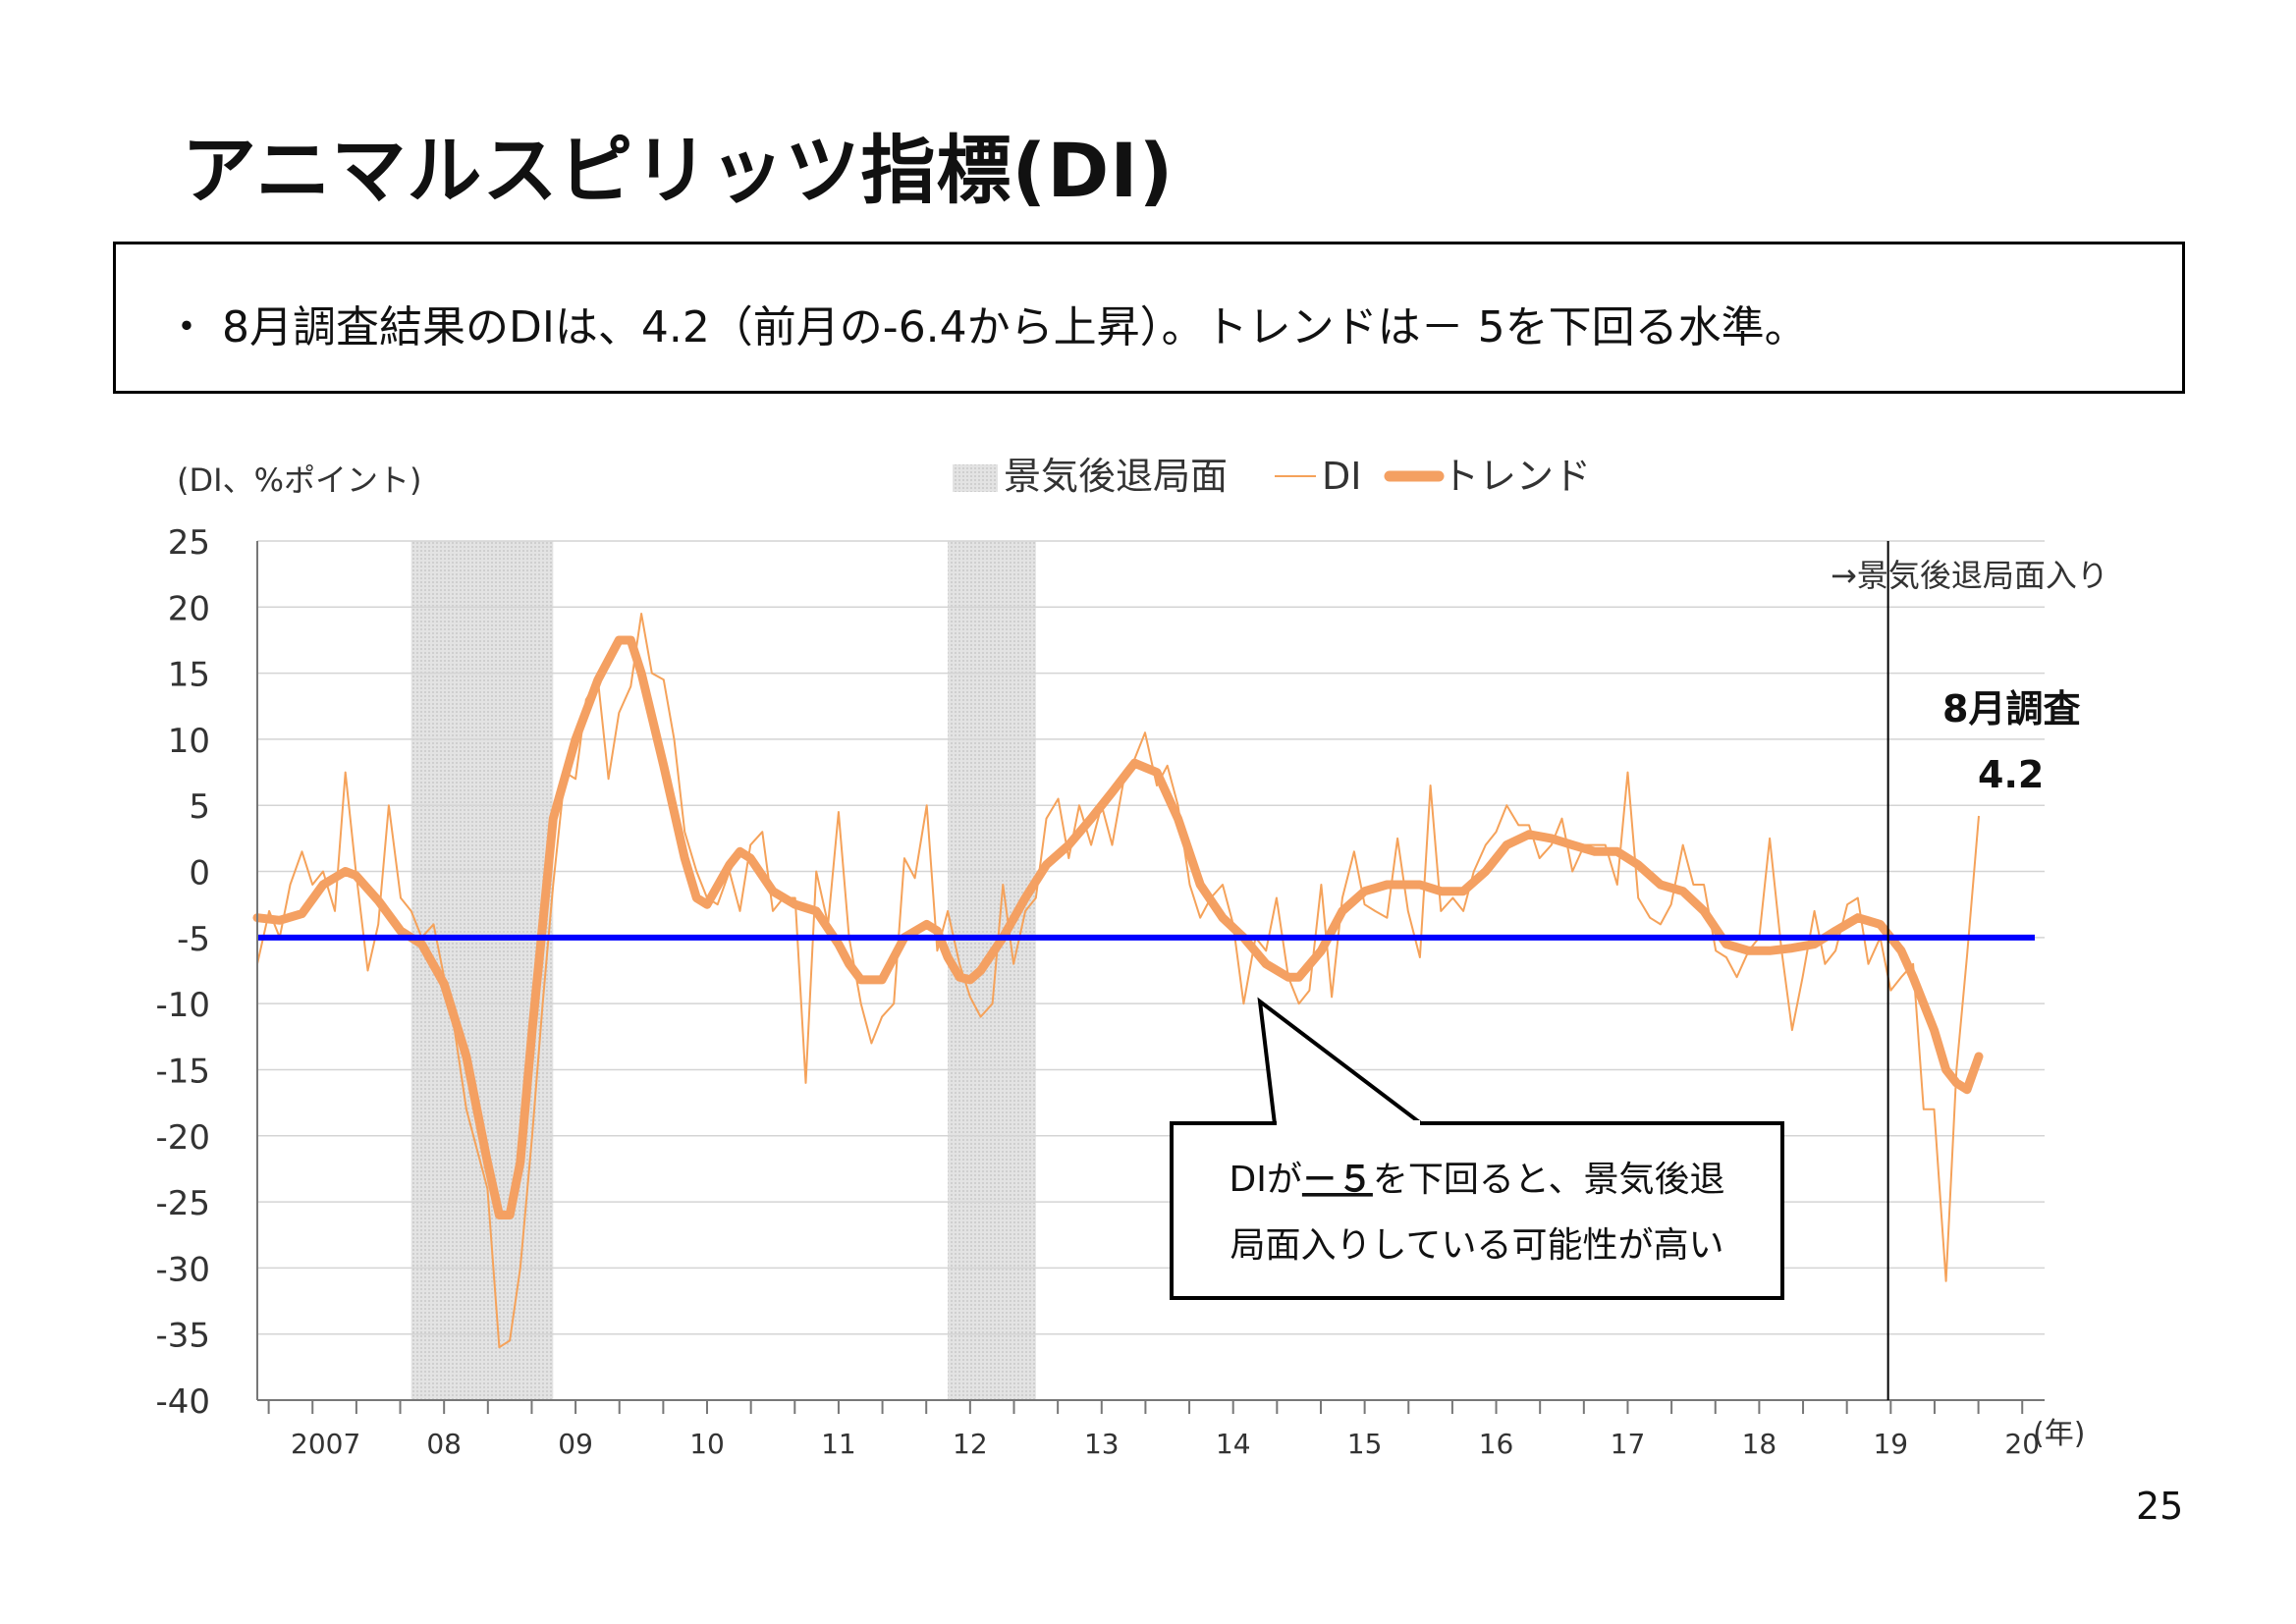 This screenshot has width=2296, height=1624. What do you see at coordinates (189, 675) in the screenshot?
I see `y-tick-label: 15` at bounding box center [189, 675].